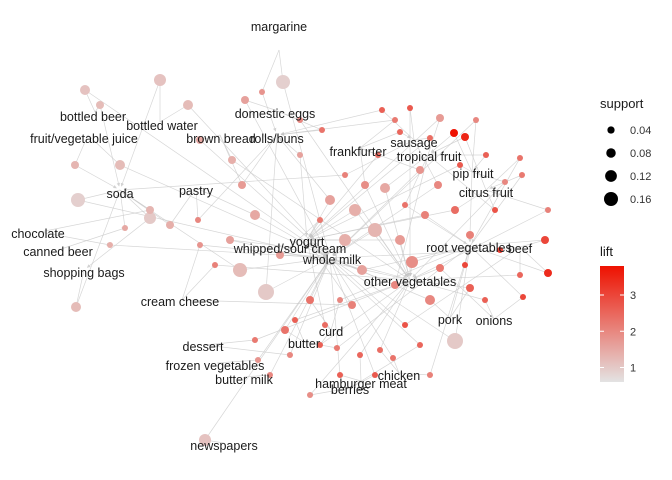 This screenshot has width=672, height=480. Describe the element at coordinates (79, 288) in the screenshot. I see `edge-shopping_bags-to-rule` at that location.